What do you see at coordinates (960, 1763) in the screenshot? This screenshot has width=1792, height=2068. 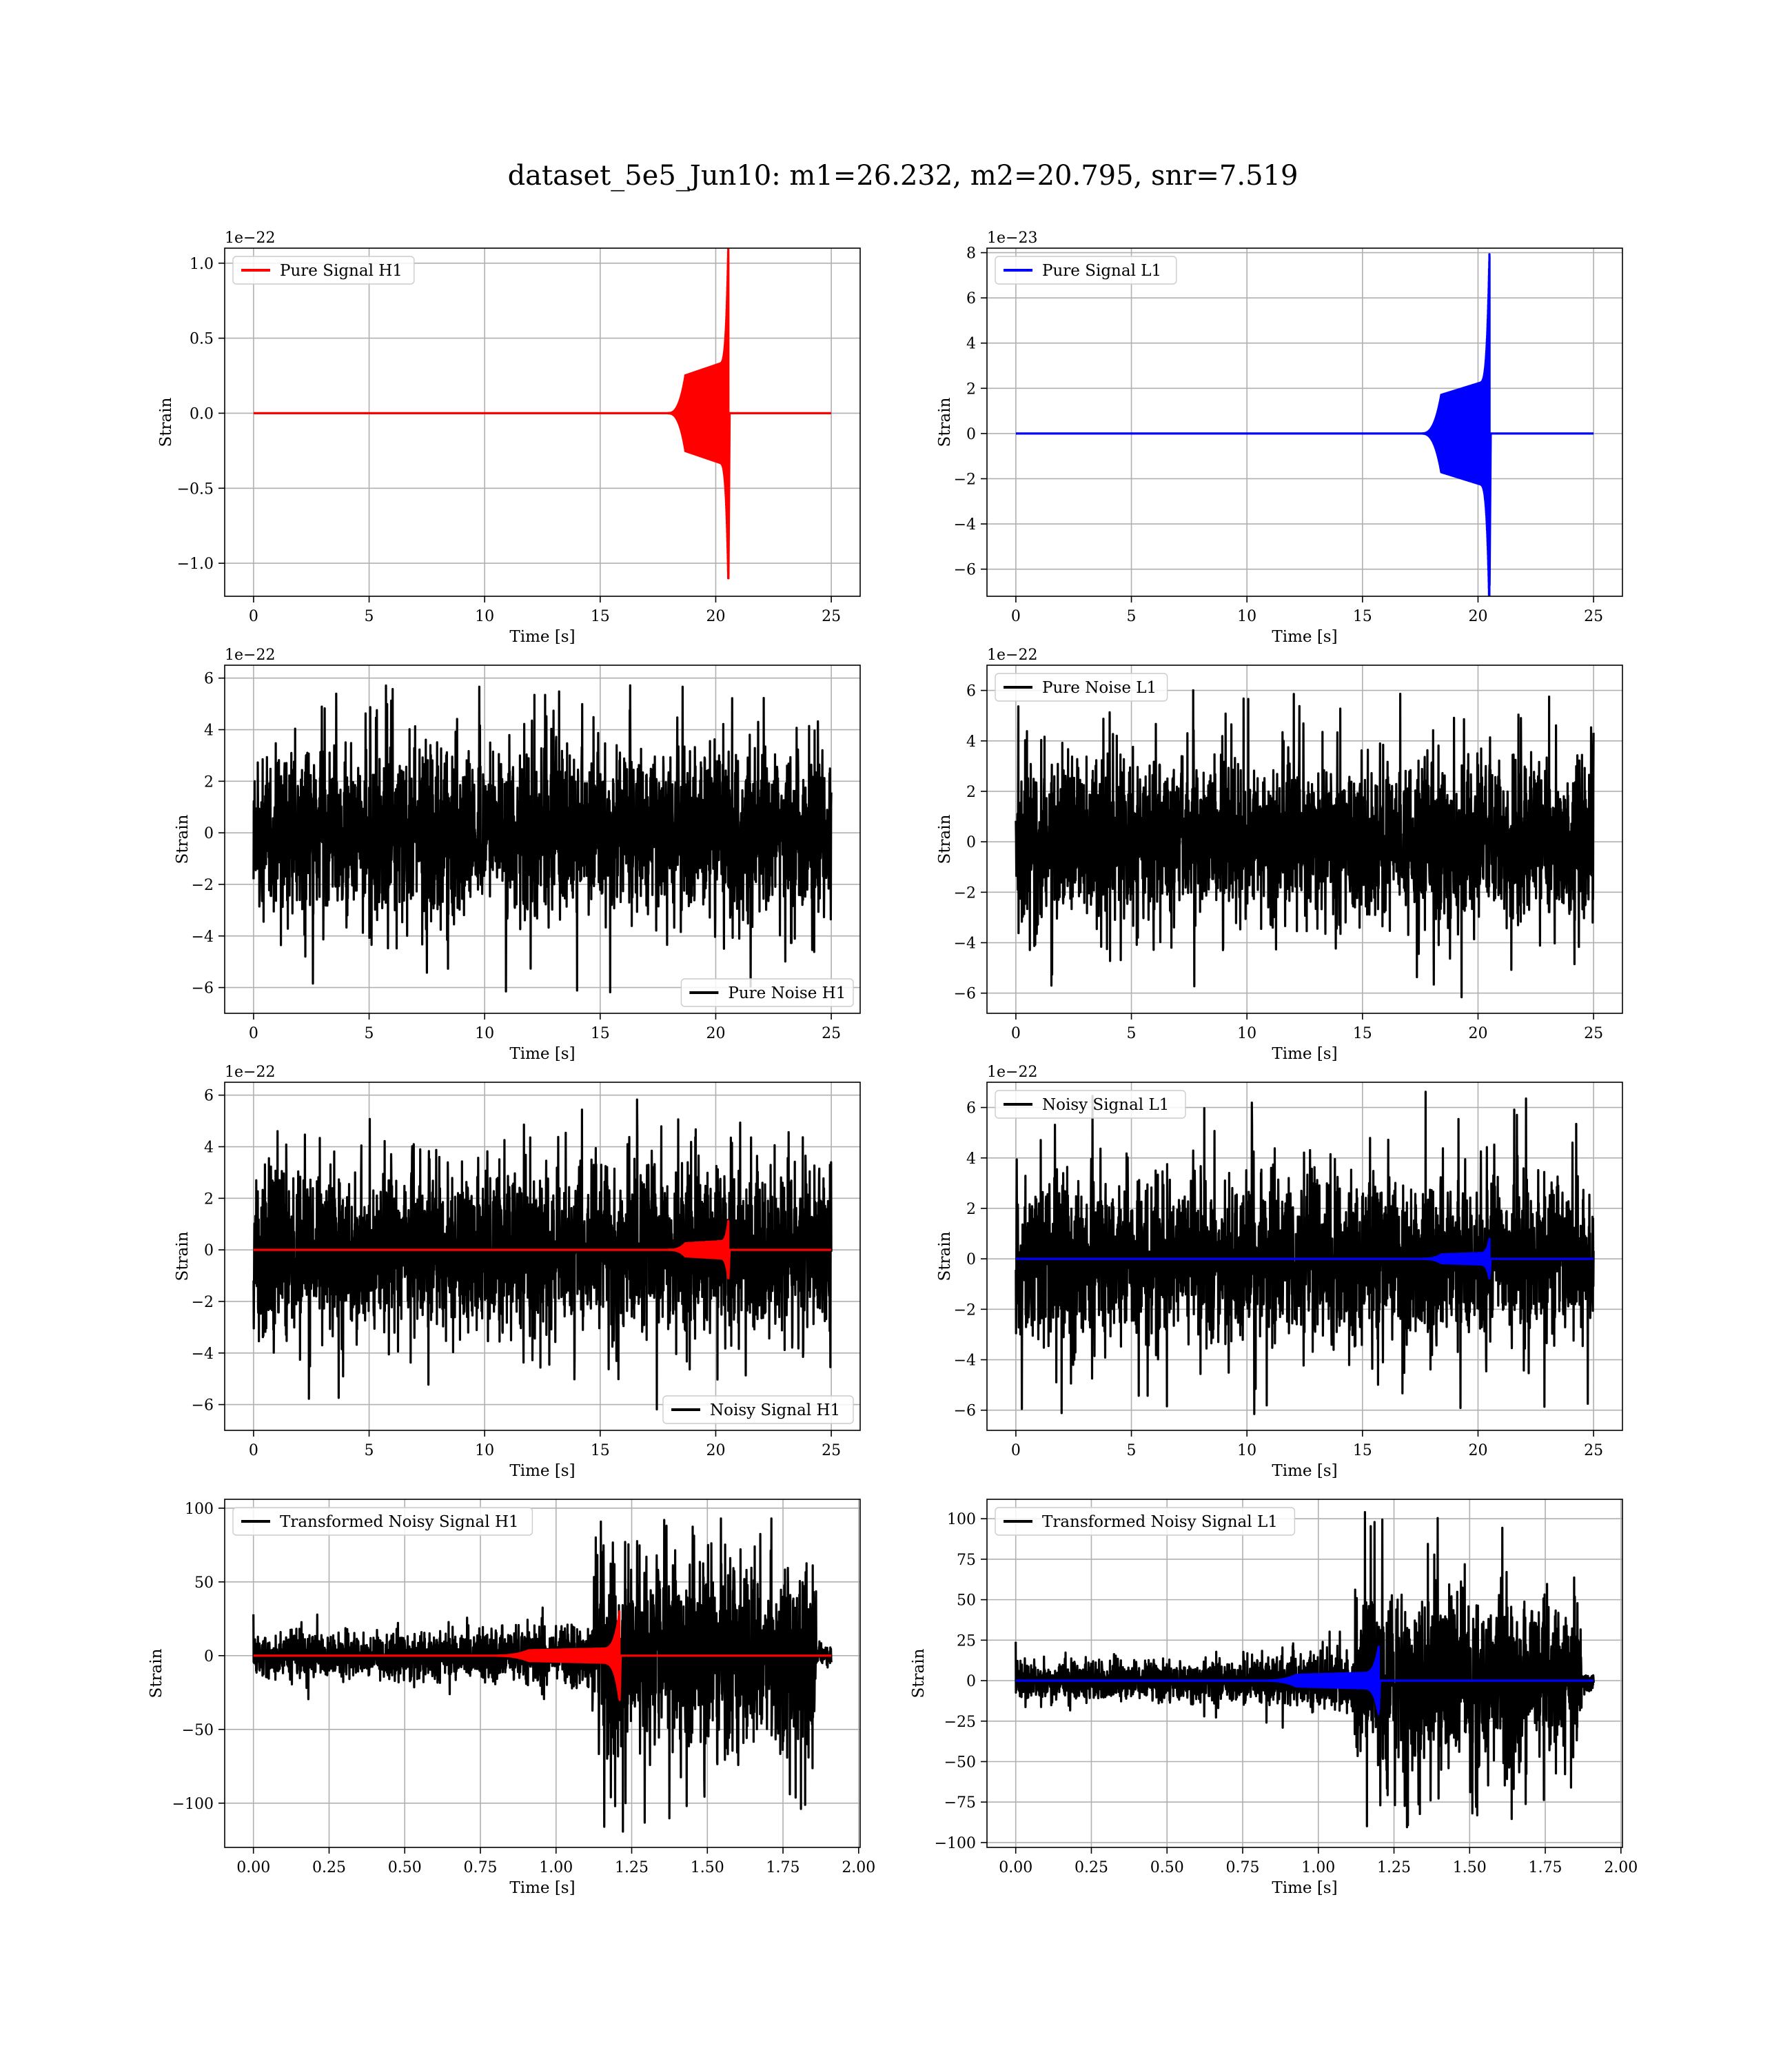 I see `y-tick-label: −50` at bounding box center [960, 1763].